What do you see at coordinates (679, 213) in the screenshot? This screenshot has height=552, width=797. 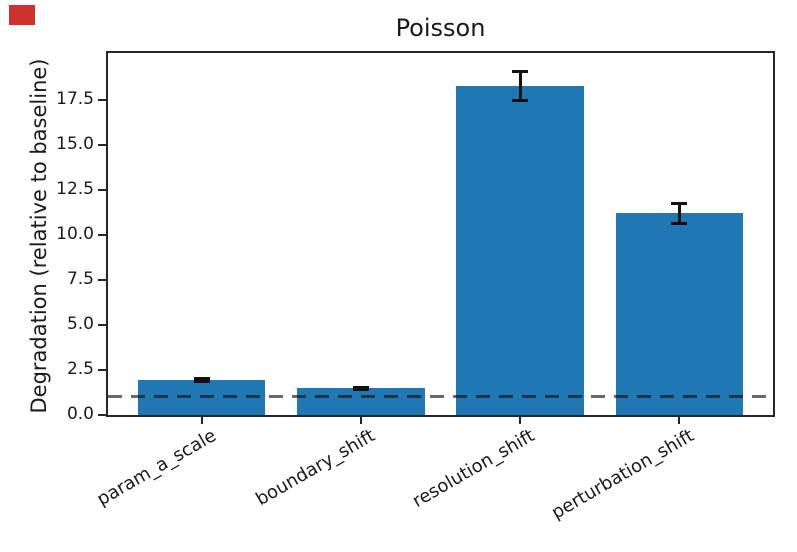 I see `errorbar-perturbation_shift` at bounding box center [679, 213].